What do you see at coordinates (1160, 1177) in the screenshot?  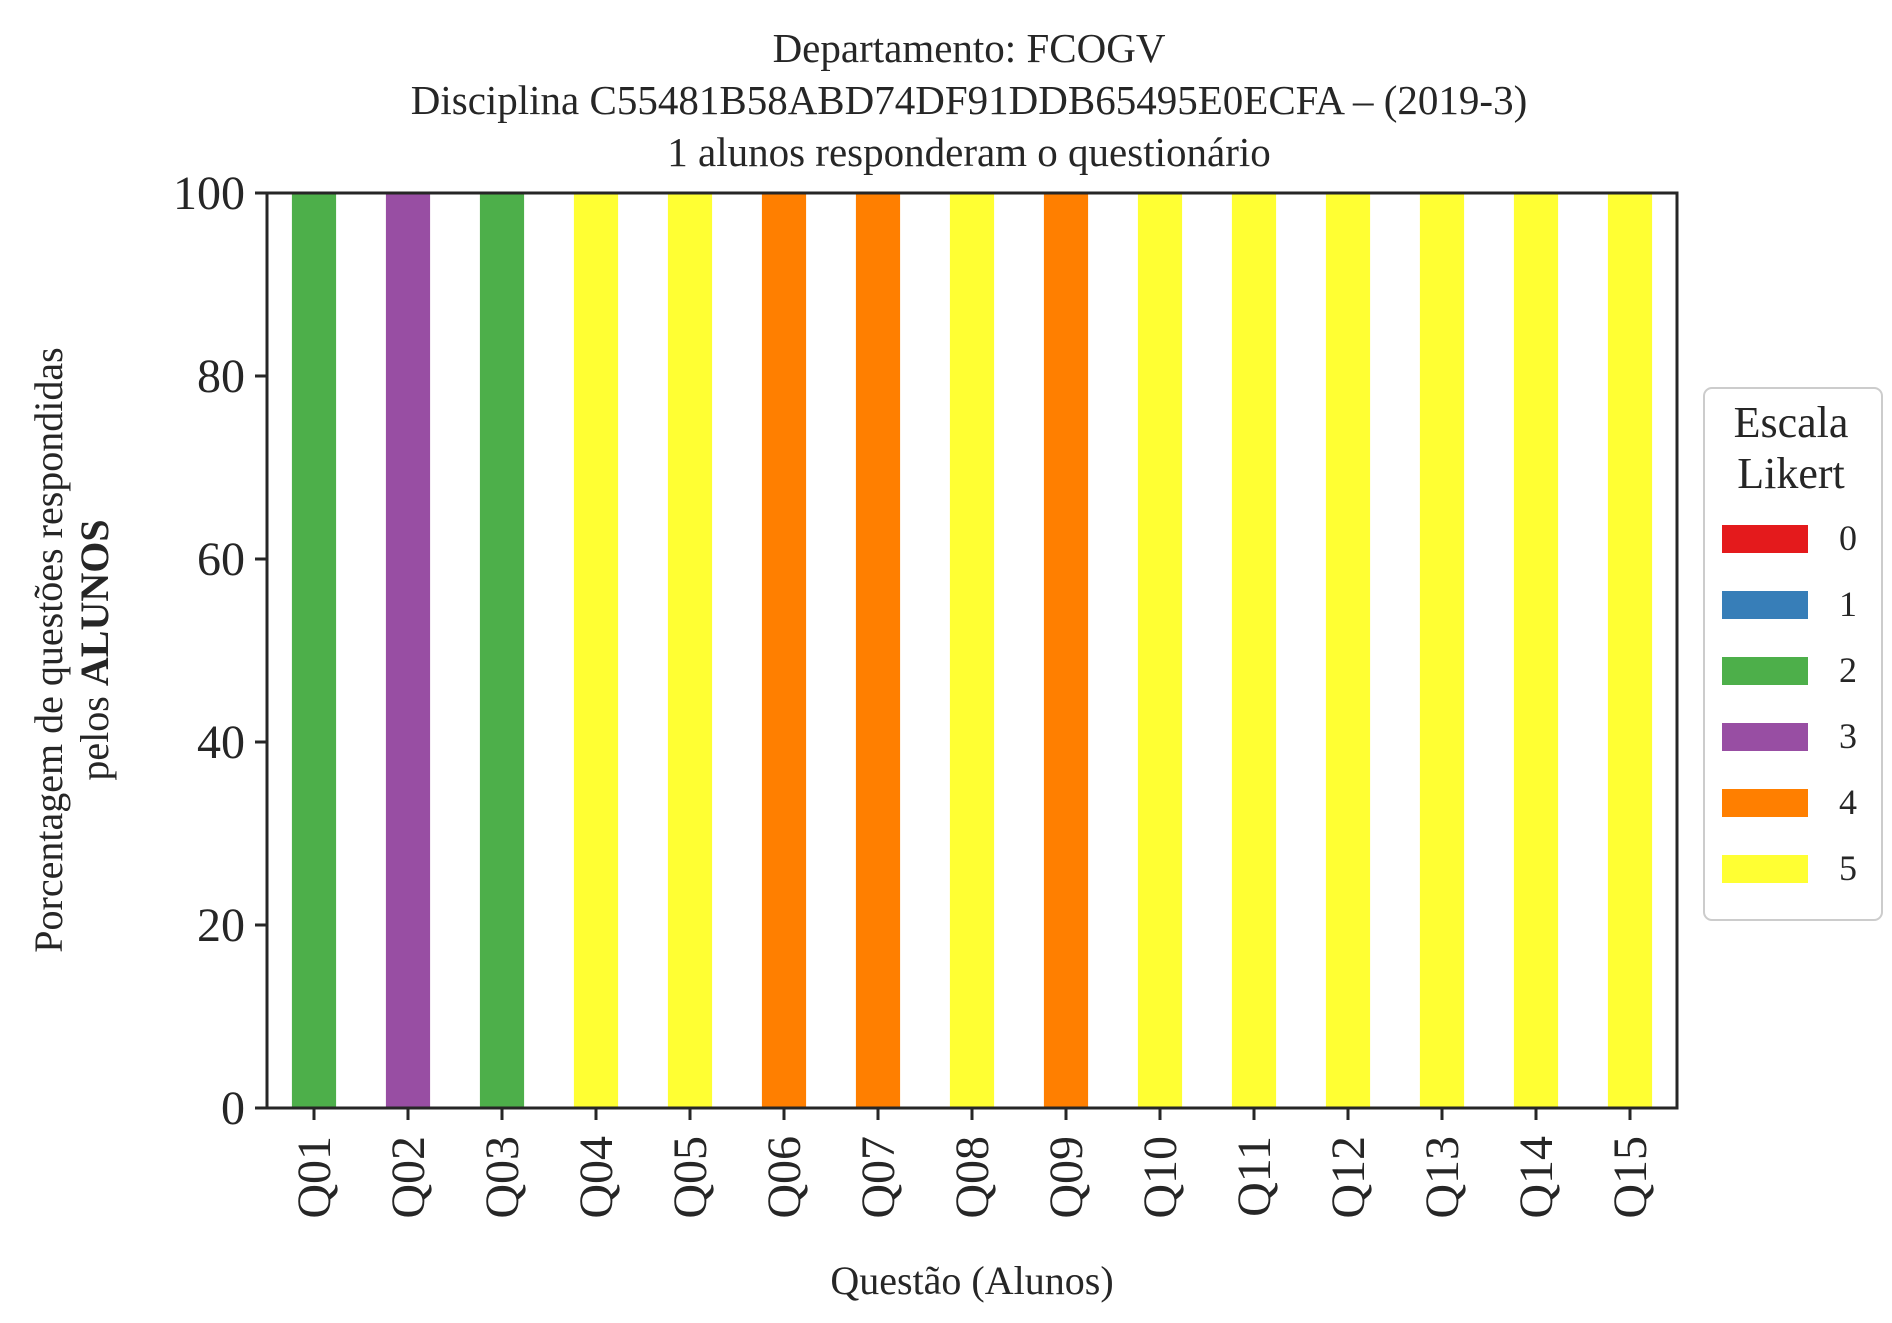 I see `x-tick-label-q10: Q10` at bounding box center [1160, 1177].